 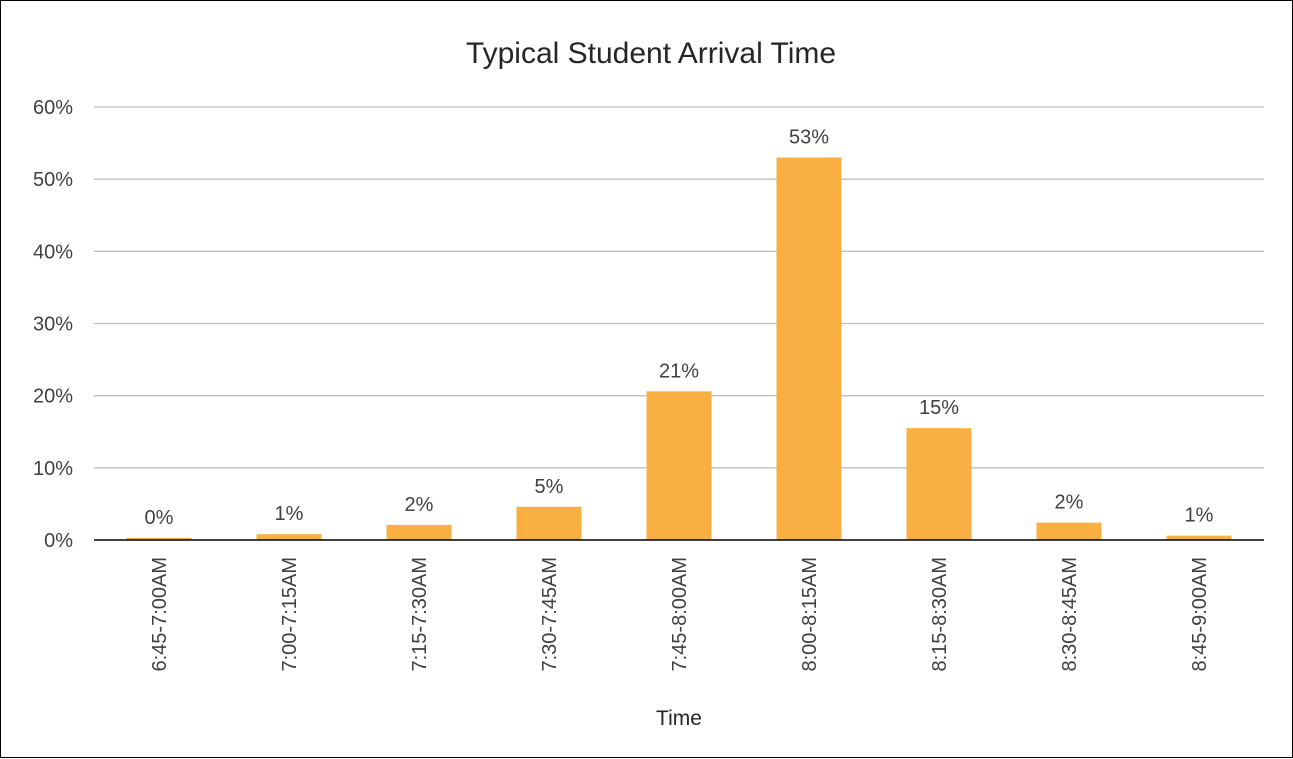 I want to click on y-tick-label: 40%, so click(x=53, y=252).